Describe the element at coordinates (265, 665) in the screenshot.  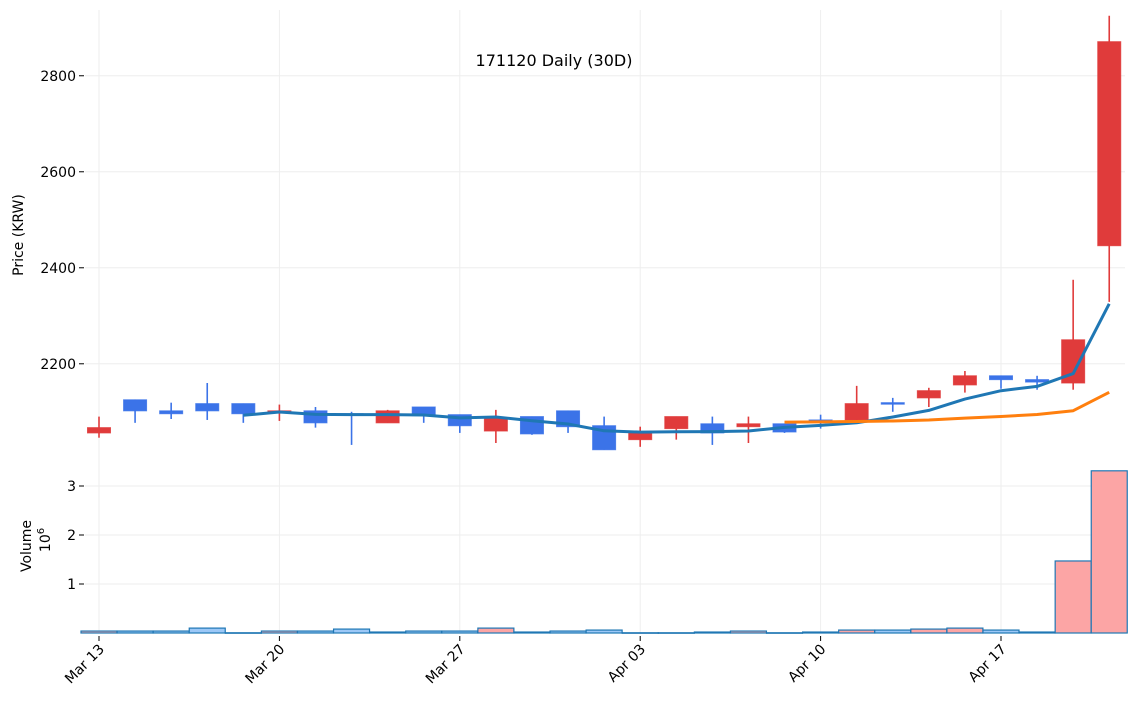
I see `x-tick-label: Mar 20` at that location.